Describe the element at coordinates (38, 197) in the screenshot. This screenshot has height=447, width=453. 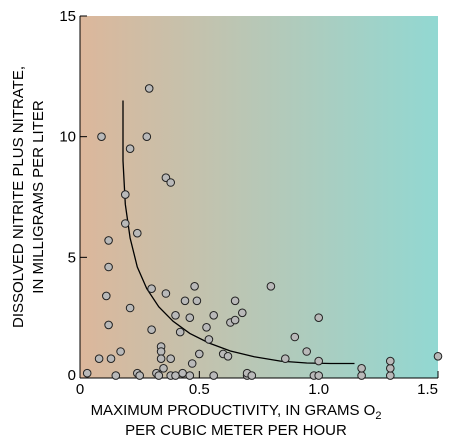
I see `y-axis-title-line2: IN MILLIGRAMS PER LITER` at that location.